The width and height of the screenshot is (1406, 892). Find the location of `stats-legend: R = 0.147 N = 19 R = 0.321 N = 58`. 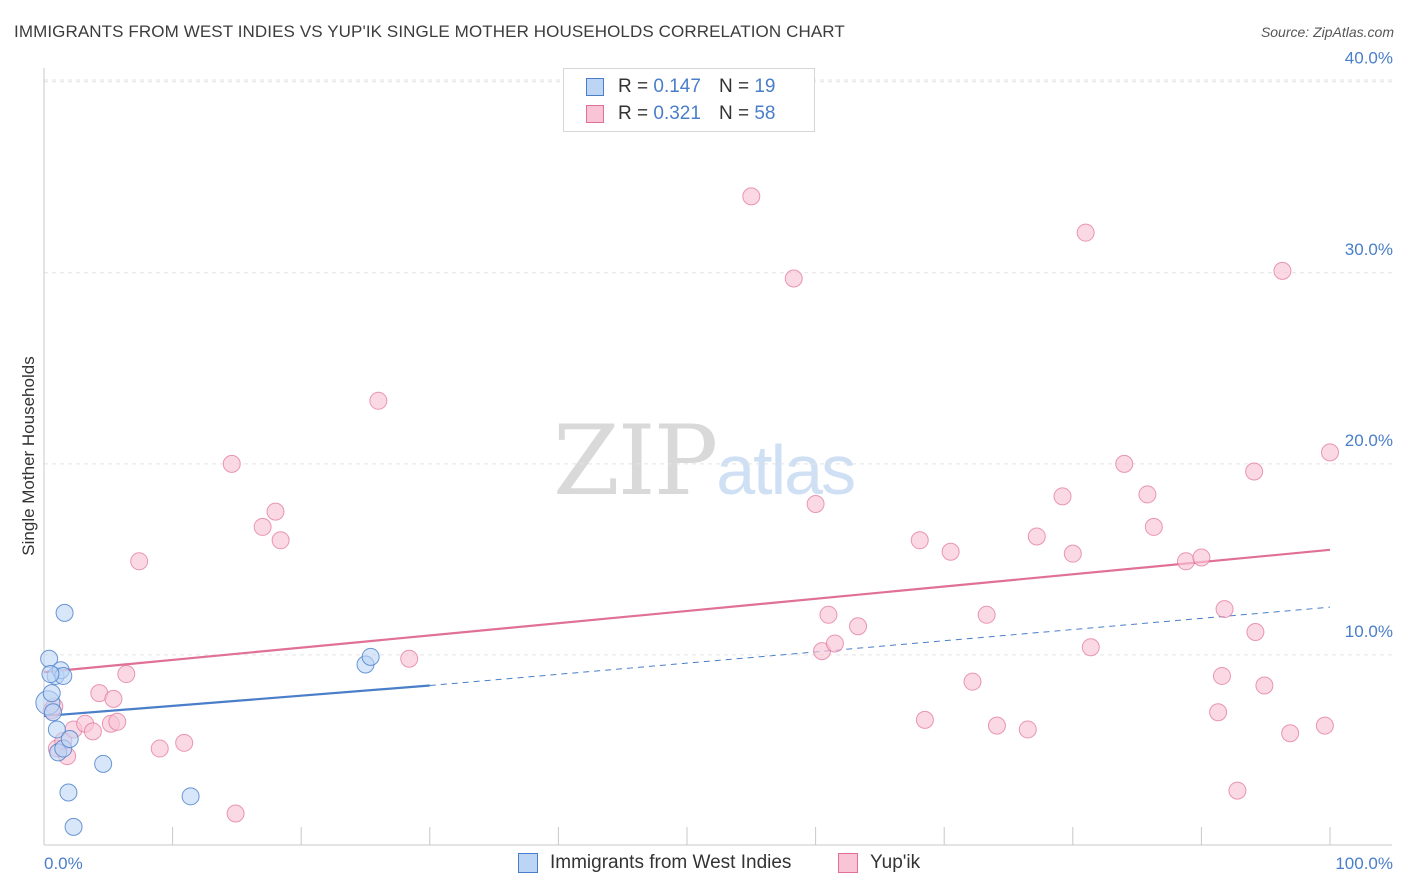

stats-legend: R = 0.147 N = 19 R = 0.321 N = 58 is located at coordinates (689, 100).